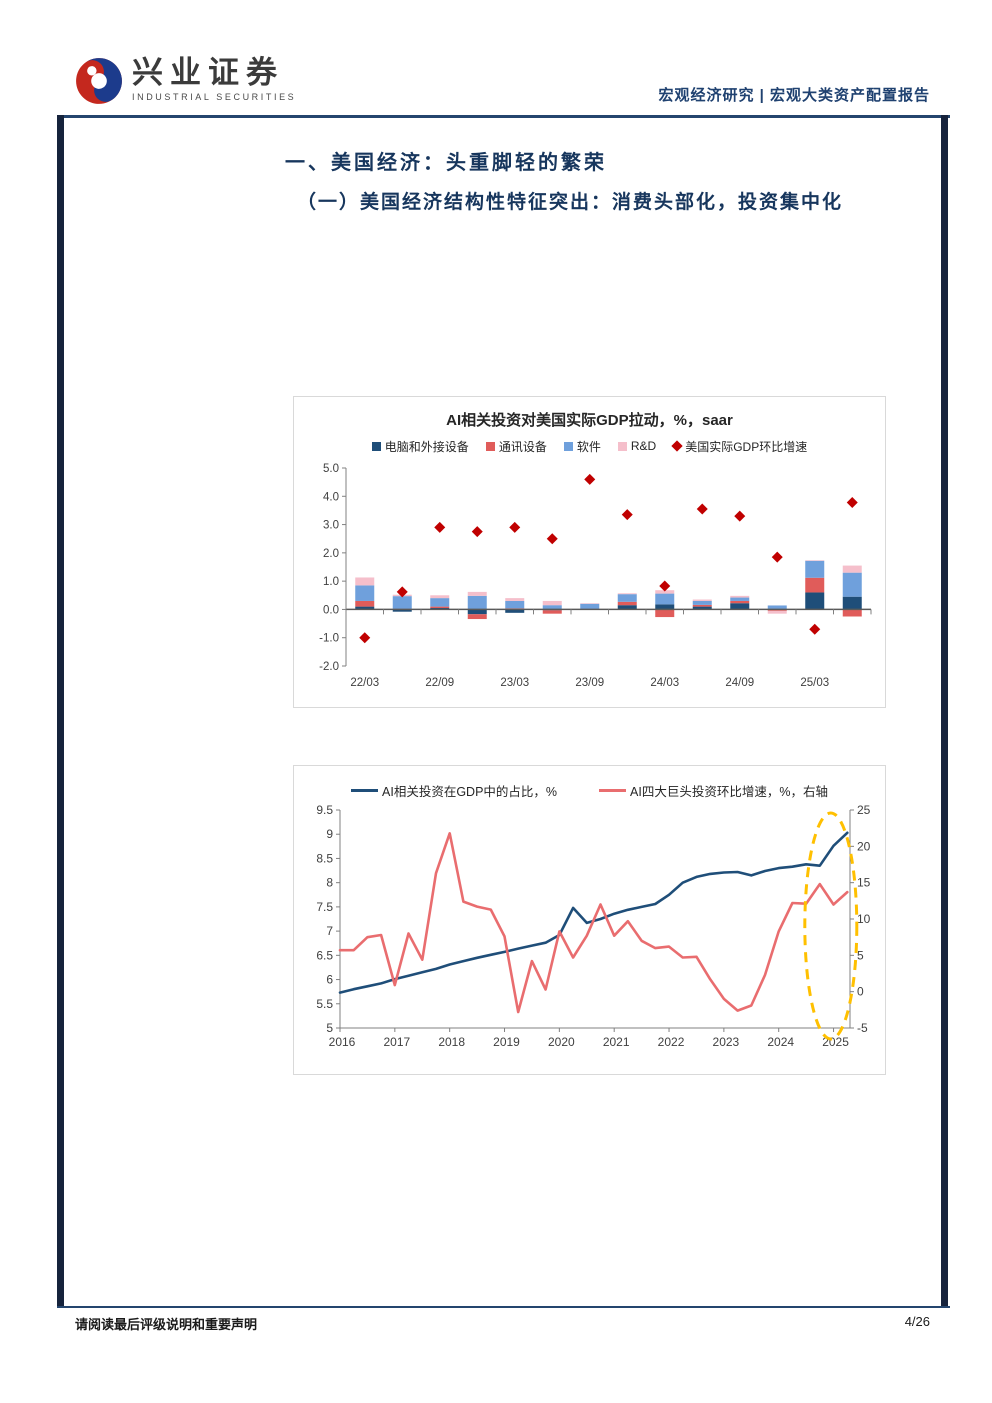 This screenshot has width=992, height=1403. What do you see at coordinates (426, 446) in the screenshot?
I see `legend-label: 电脑和外接设备` at bounding box center [426, 446].